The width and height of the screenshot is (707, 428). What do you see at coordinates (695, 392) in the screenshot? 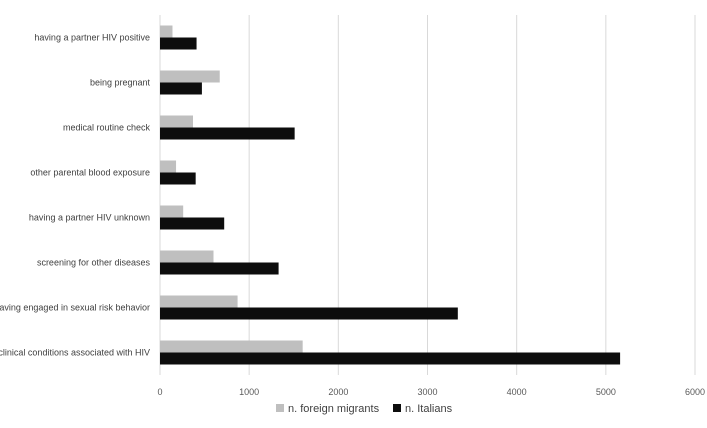
I see `x-tick-label: 6000` at bounding box center [695, 392].